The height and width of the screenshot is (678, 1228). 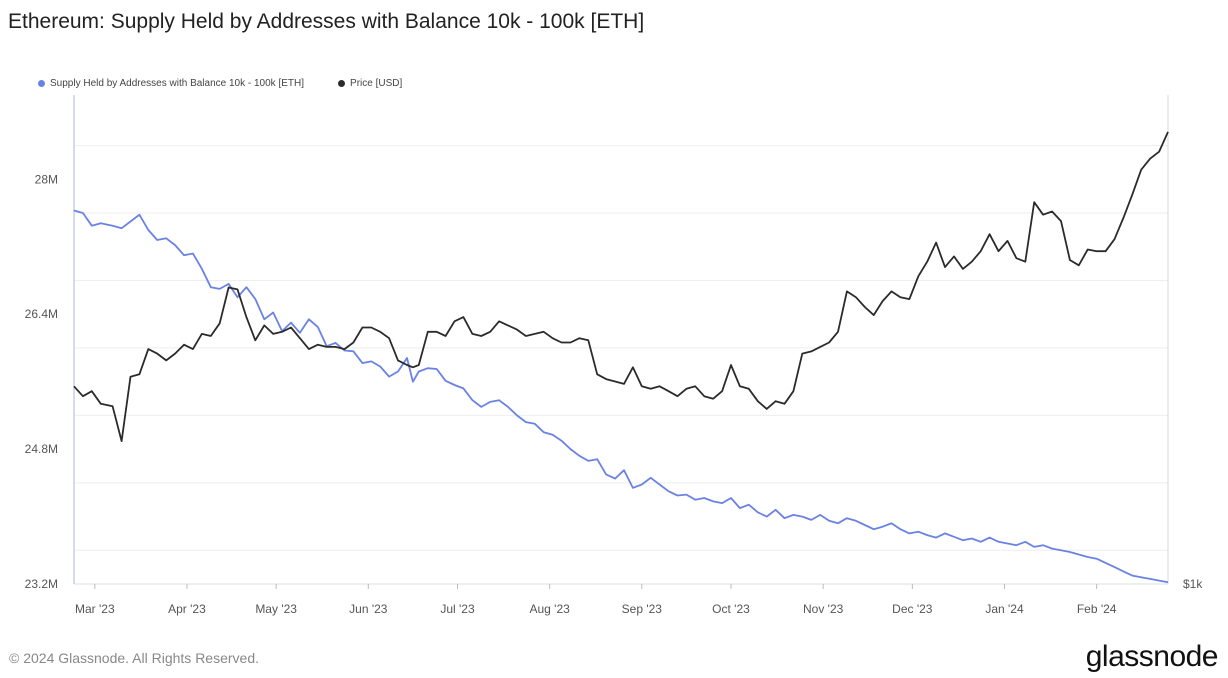 What do you see at coordinates (41, 584) in the screenshot?
I see `y-tick-label: 23.2M` at bounding box center [41, 584].